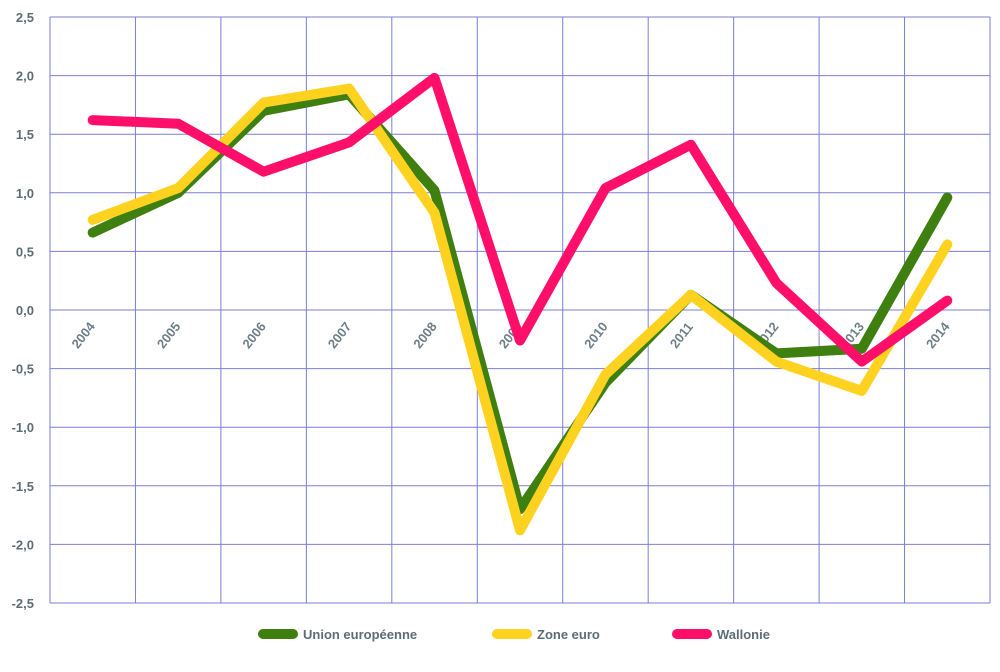  Describe the element at coordinates (25, 134) in the screenshot. I see `y-tick-label: 1,5` at that location.